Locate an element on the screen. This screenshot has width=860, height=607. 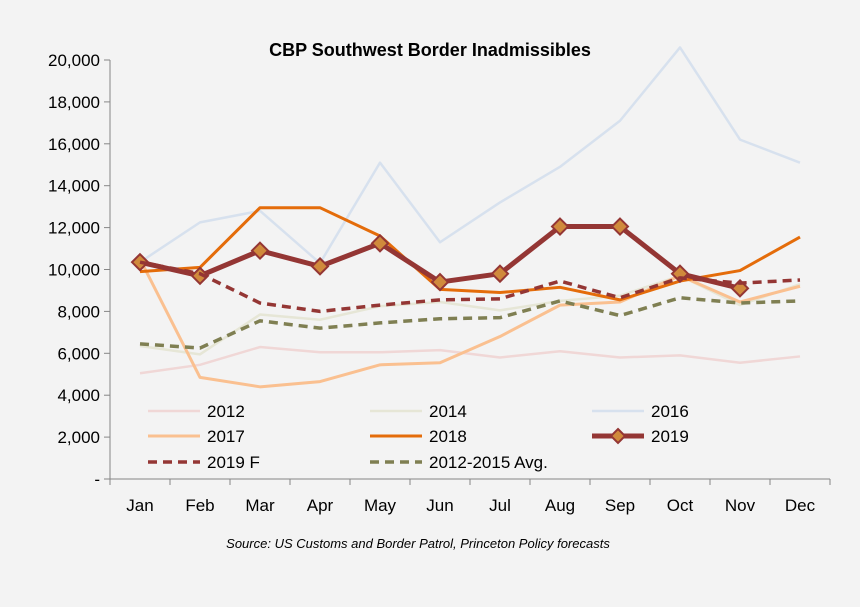
x-tick-label: Apr is located at coordinates (320, 505).